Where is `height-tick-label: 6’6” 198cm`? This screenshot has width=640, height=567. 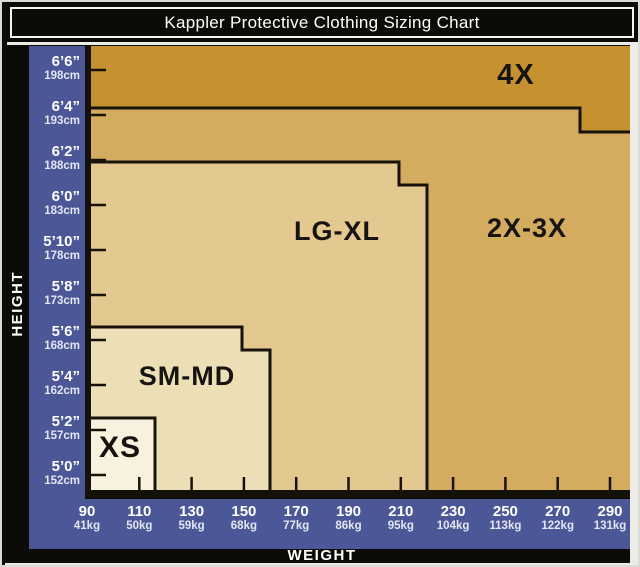
height-tick-label: 6’6” 198cm is located at coordinates (62, 68).